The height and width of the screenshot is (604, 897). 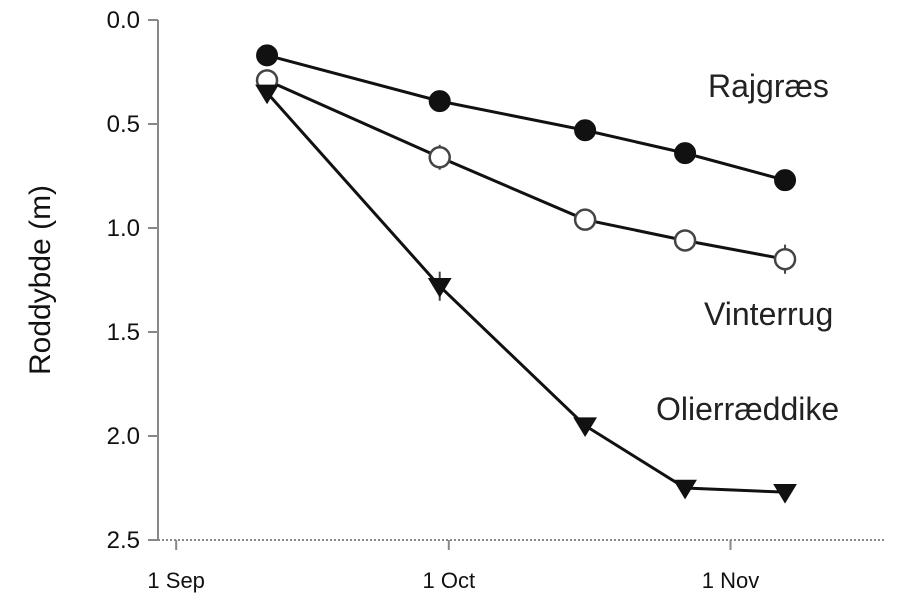 I want to click on y-tick-label: 1.5, so click(x=123, y=332).